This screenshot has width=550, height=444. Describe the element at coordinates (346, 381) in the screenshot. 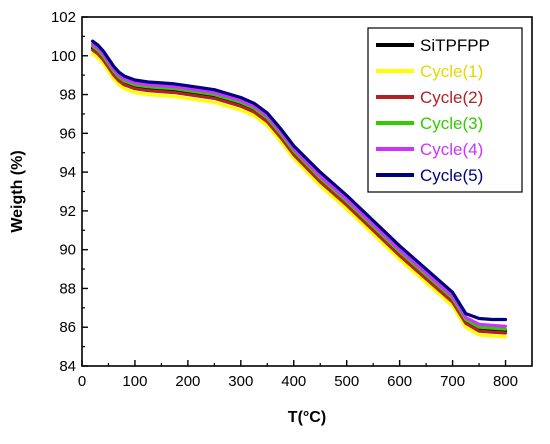

I see `x-tick-label: 500` at that location.